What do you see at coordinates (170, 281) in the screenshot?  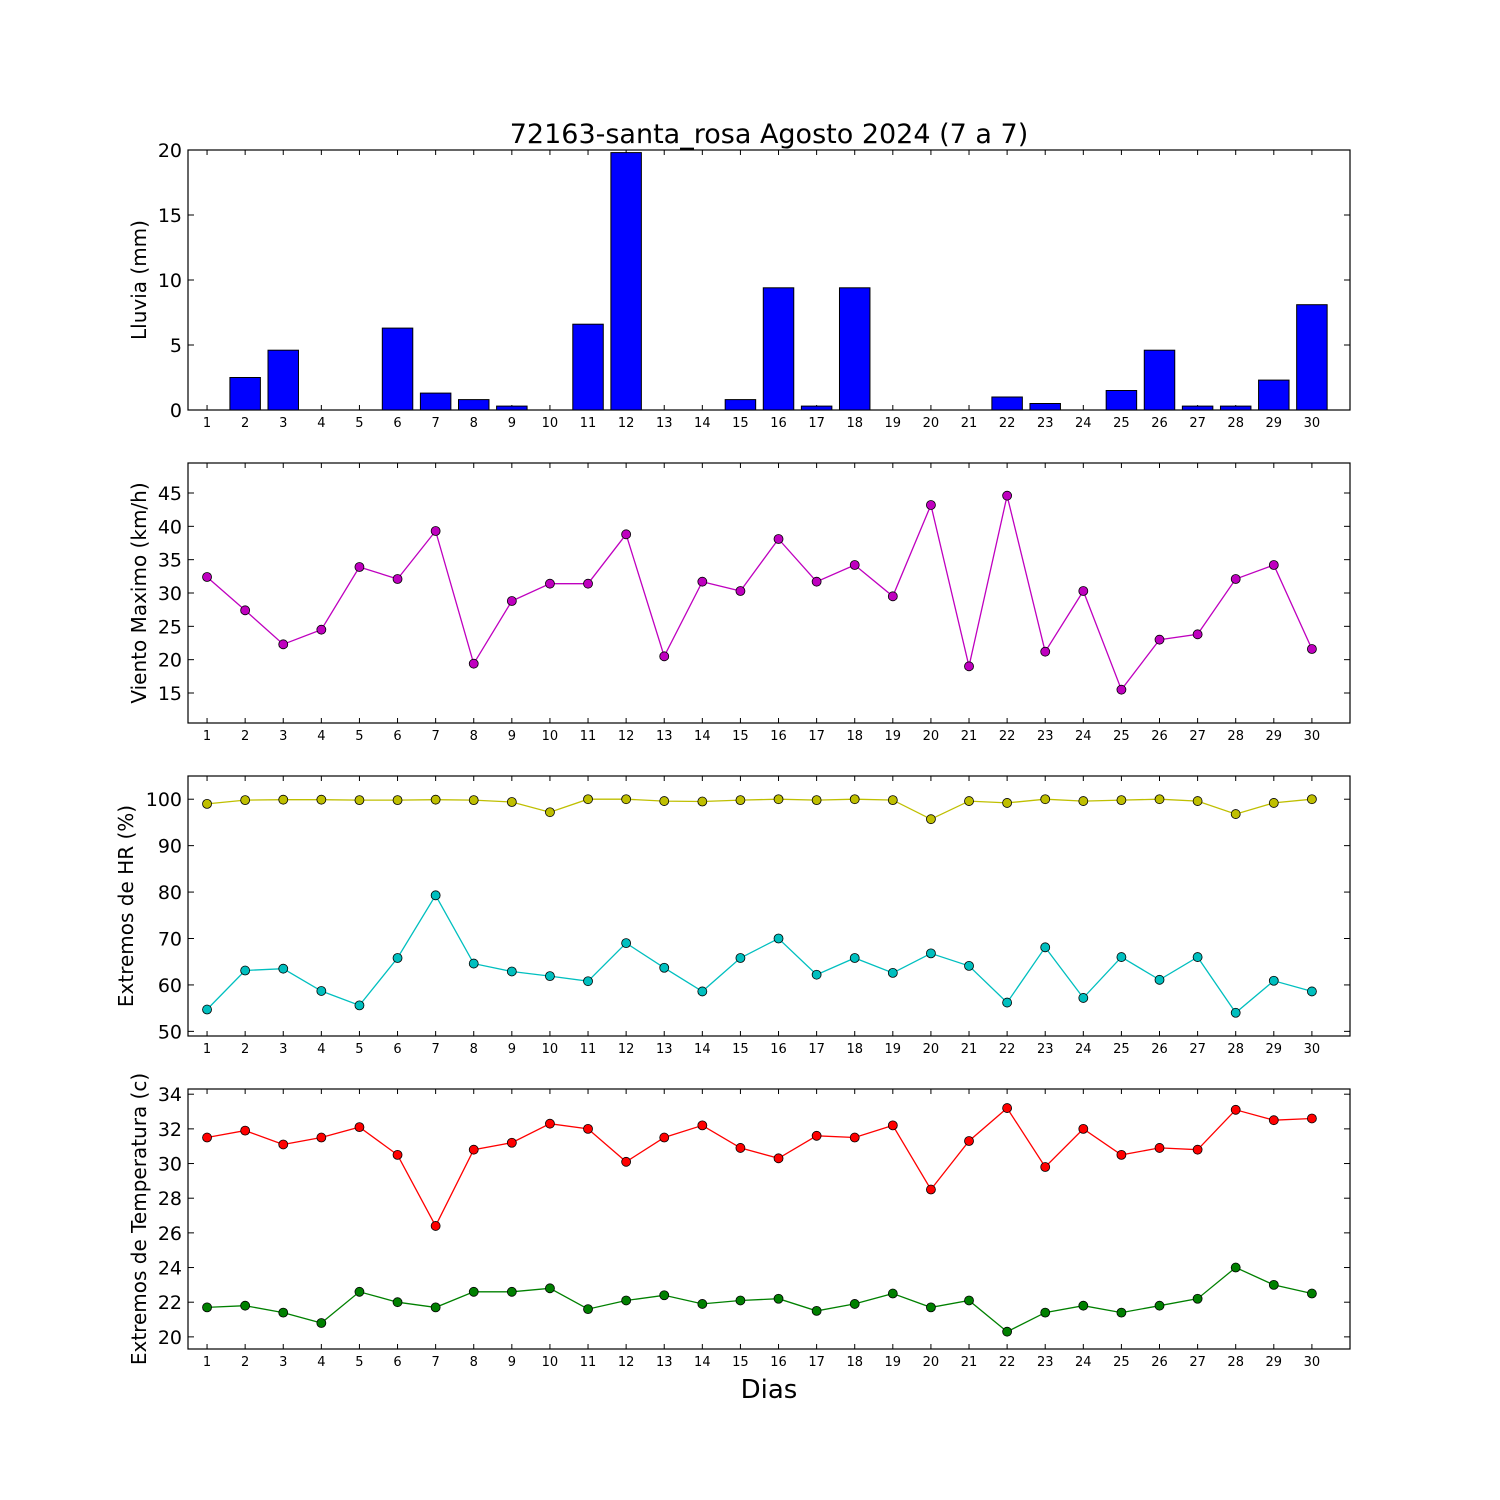 I see `y-tick-label: 10` at bounding box center [170, 281].